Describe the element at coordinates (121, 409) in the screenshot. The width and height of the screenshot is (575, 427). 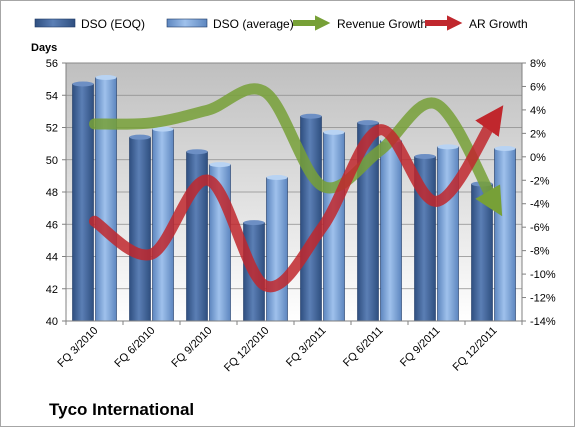
I see `company-name: Tyco International` at that location.